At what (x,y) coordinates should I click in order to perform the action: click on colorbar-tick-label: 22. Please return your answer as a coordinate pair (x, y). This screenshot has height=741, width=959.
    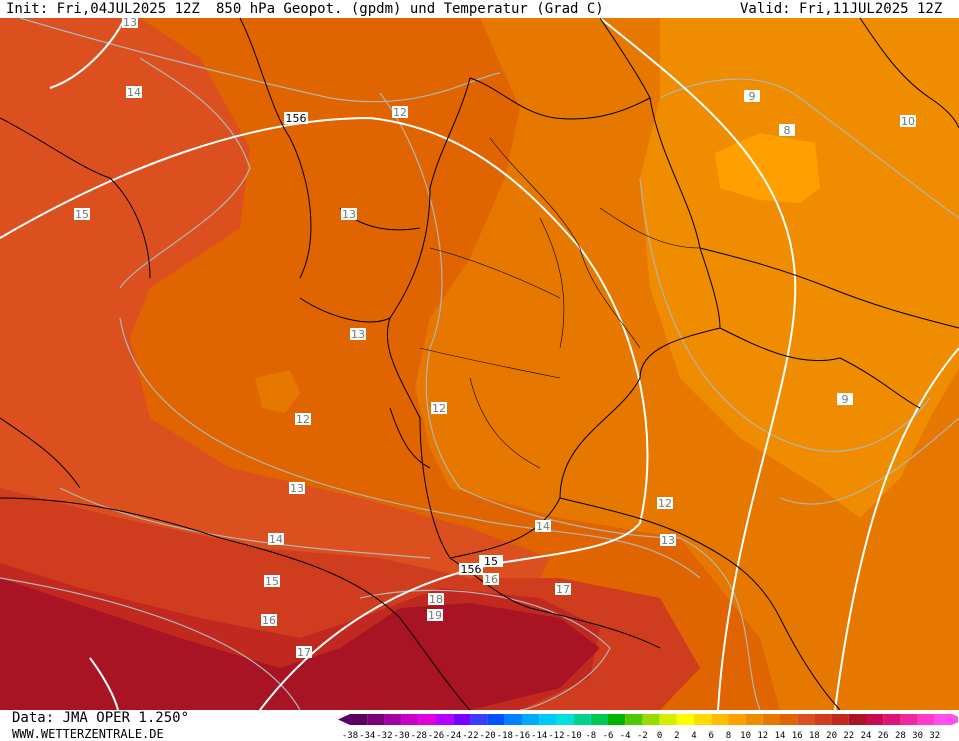
    Looking at the image, I should click on (848, 736).